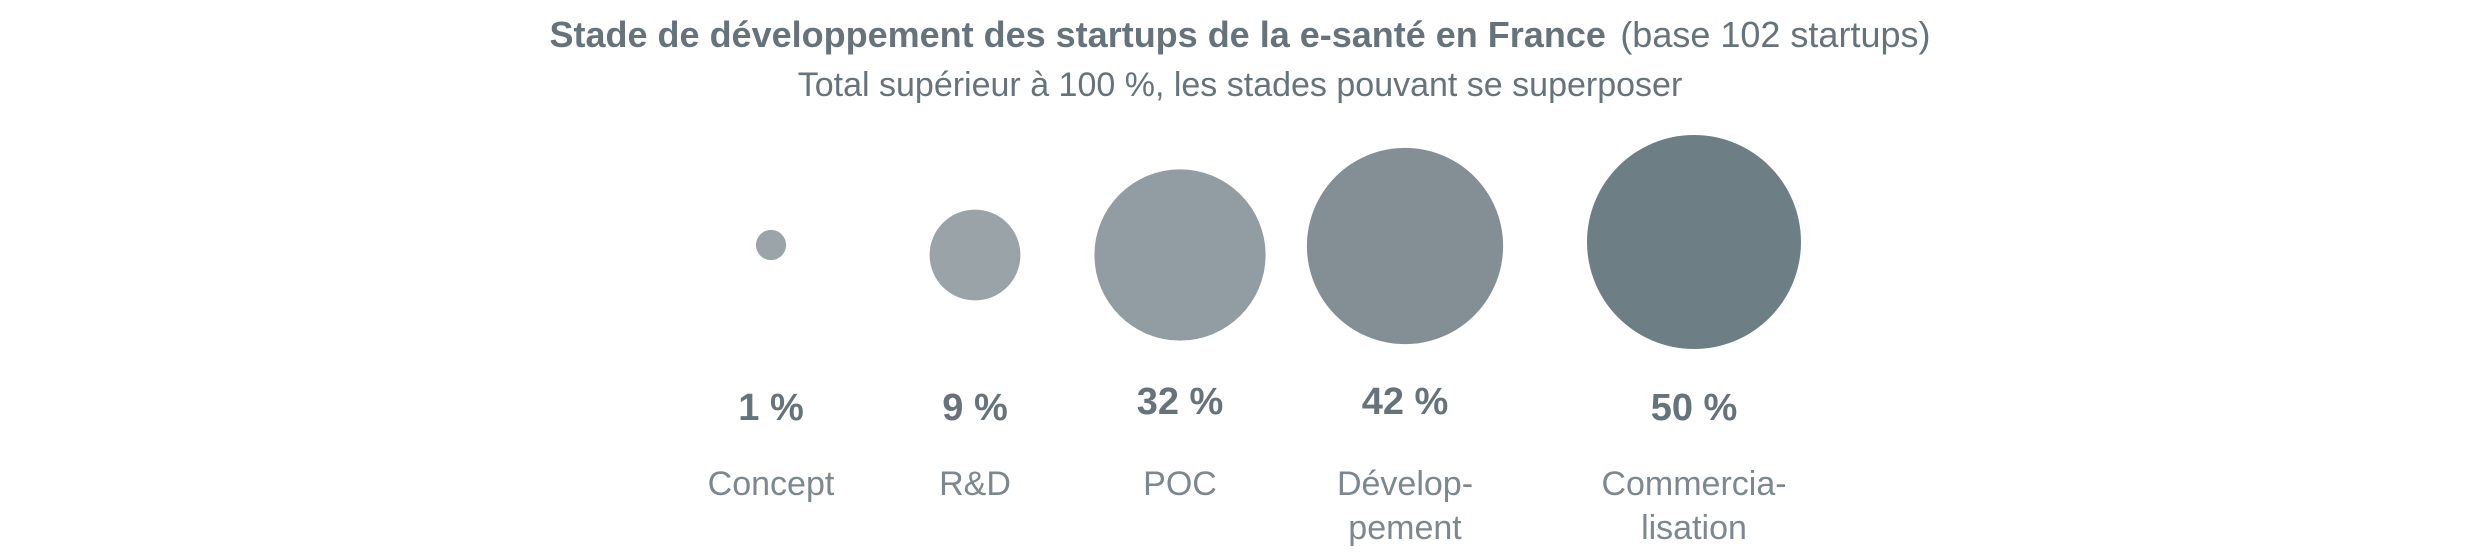 The width and height of the screenshot is (2480, 560). I want to click on category-label-line: Concept, so click(771, 484).